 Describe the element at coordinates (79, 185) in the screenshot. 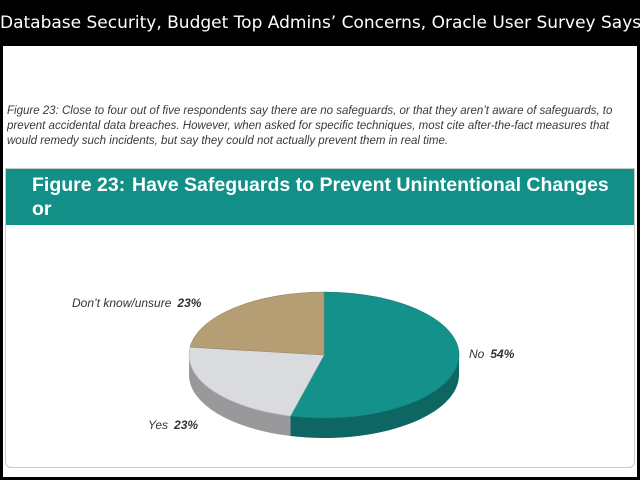

I see `figure-number: Figure 23:` at that location.